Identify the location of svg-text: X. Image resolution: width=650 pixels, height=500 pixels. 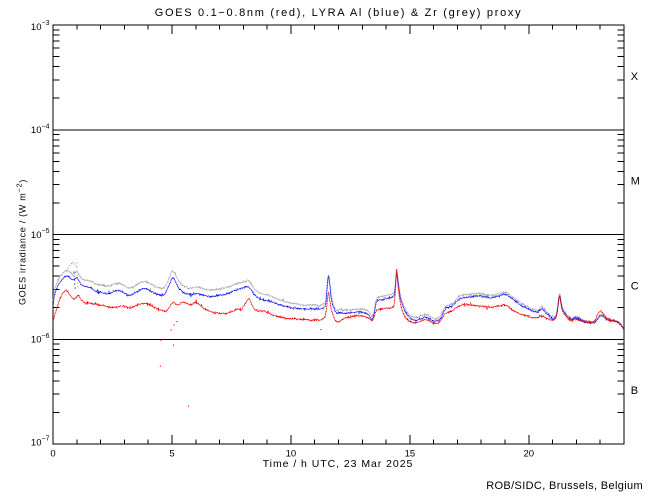
(635, 77).